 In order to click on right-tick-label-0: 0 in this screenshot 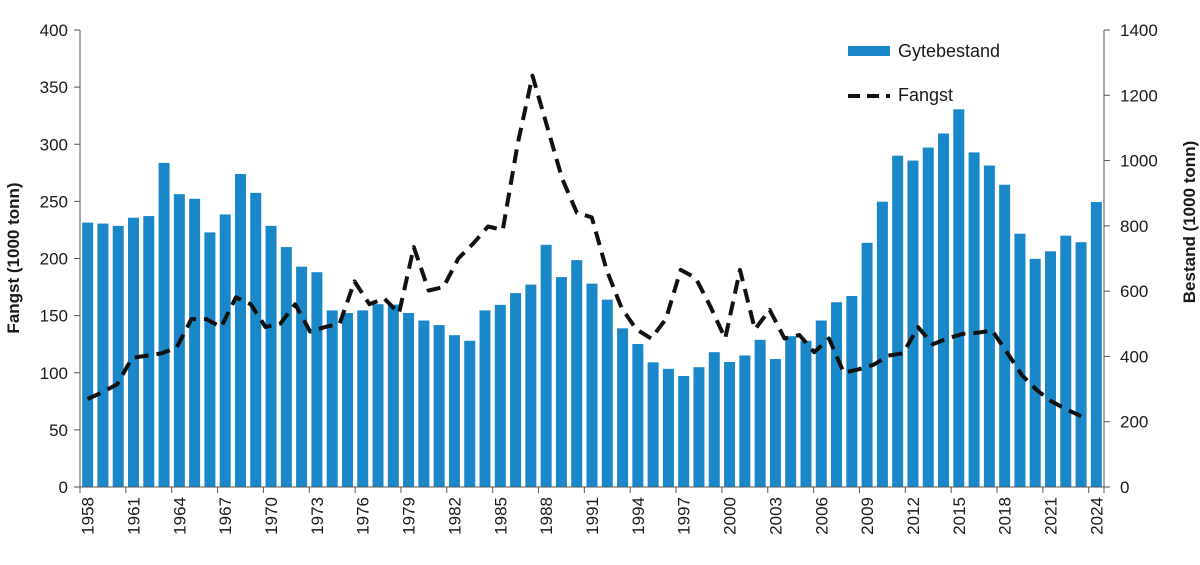, I will do `click(1124, 487)`.